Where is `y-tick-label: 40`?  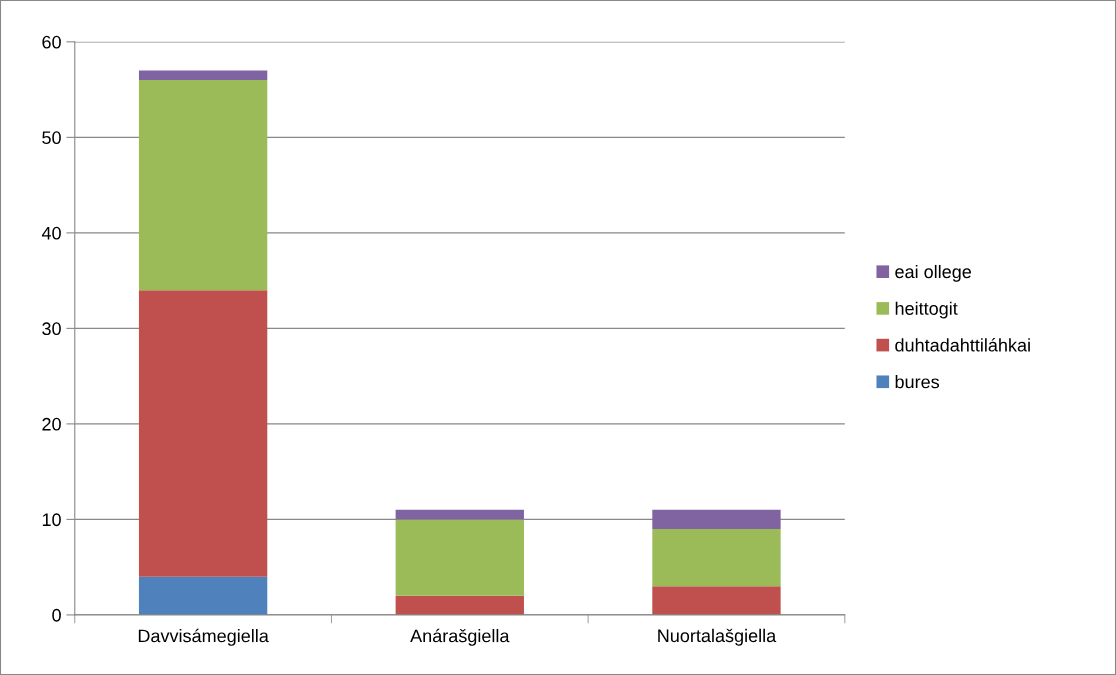
y-tick-label: 40 is located at coordinates (51, 233).